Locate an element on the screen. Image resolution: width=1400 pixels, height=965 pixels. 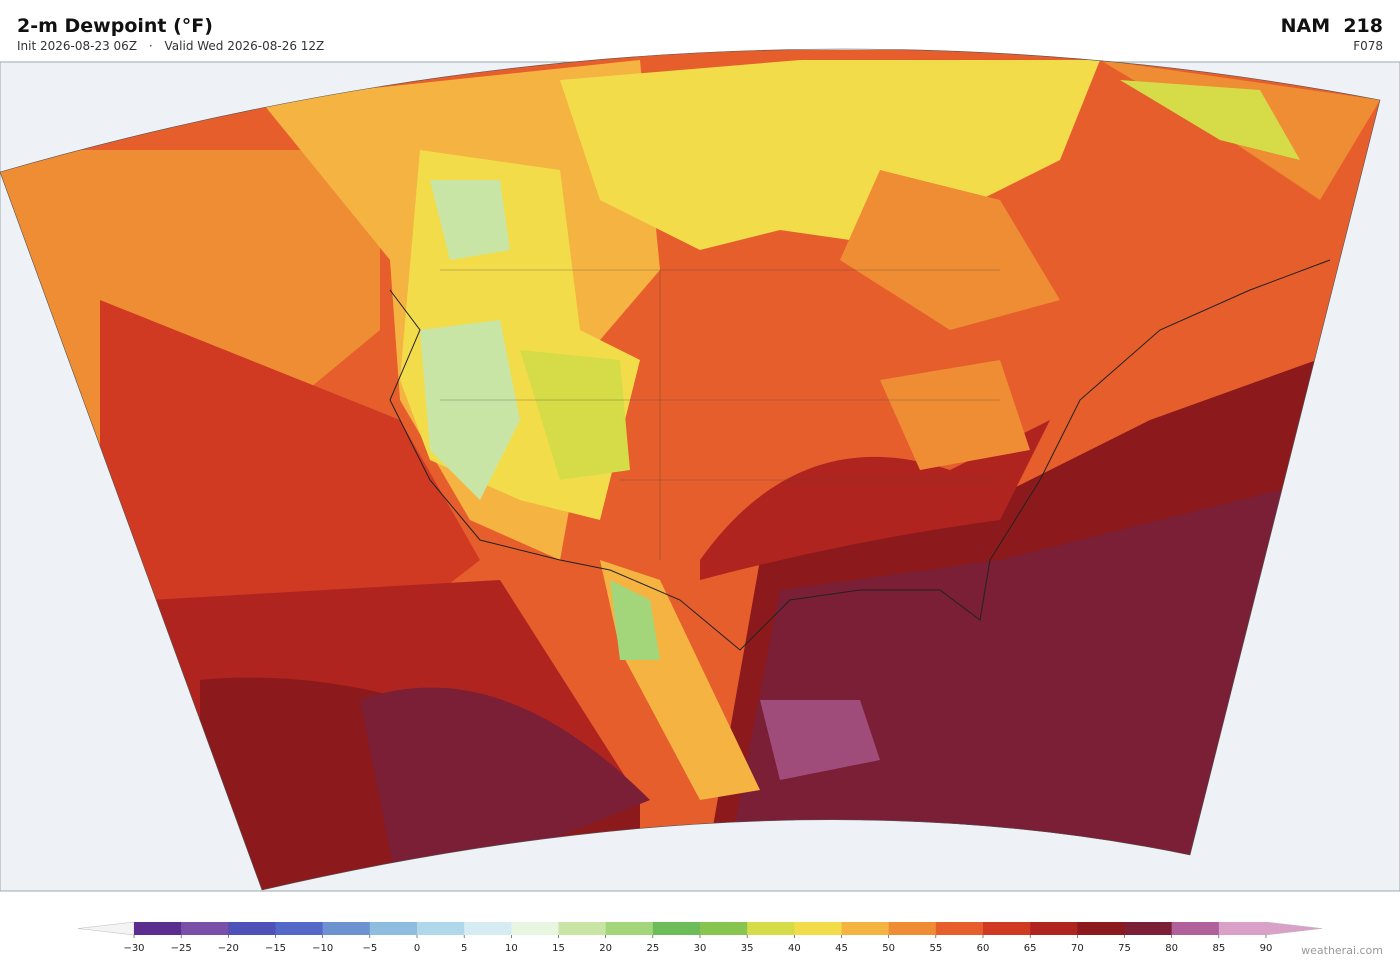
colorbar-tick-label: 85 is located at coordinates (1218, 948).